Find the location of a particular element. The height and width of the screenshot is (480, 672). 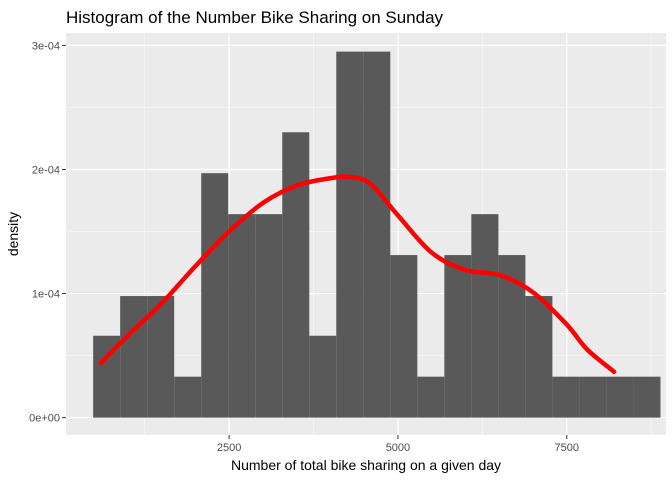

x-tick-label-2: 7500 is located at coordinates (567, 448).